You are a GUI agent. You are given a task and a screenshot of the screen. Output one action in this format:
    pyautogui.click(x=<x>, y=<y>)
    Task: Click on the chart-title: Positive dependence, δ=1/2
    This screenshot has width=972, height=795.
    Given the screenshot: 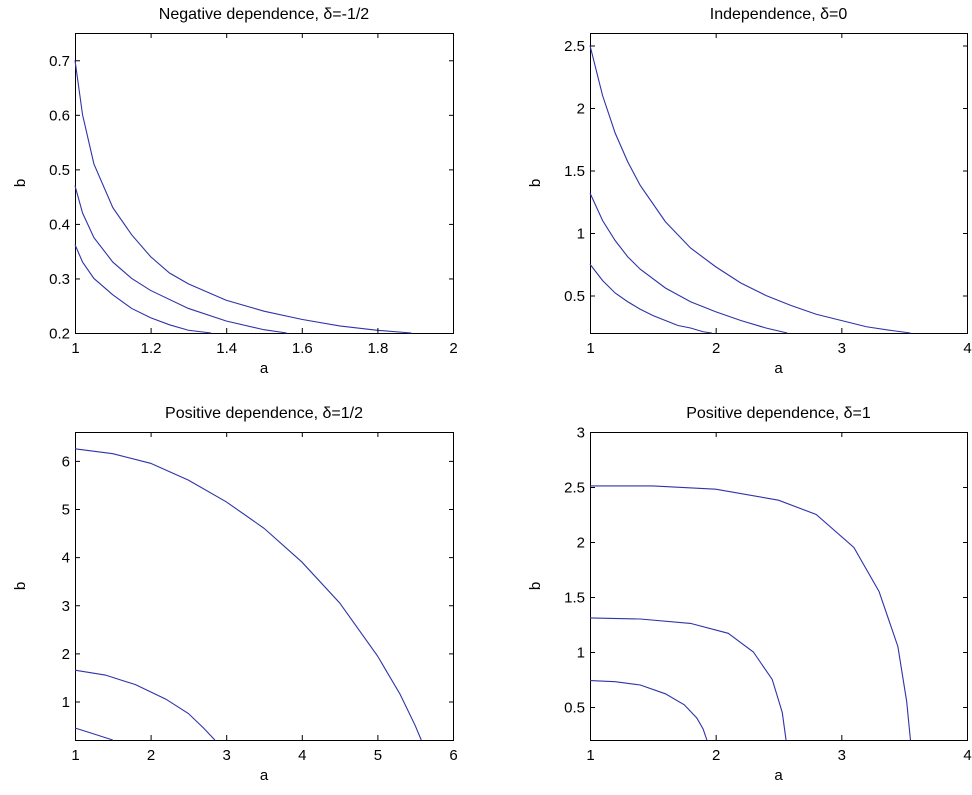 What is the action you would take?
    pyautogui.click(x=264, y=413)
    